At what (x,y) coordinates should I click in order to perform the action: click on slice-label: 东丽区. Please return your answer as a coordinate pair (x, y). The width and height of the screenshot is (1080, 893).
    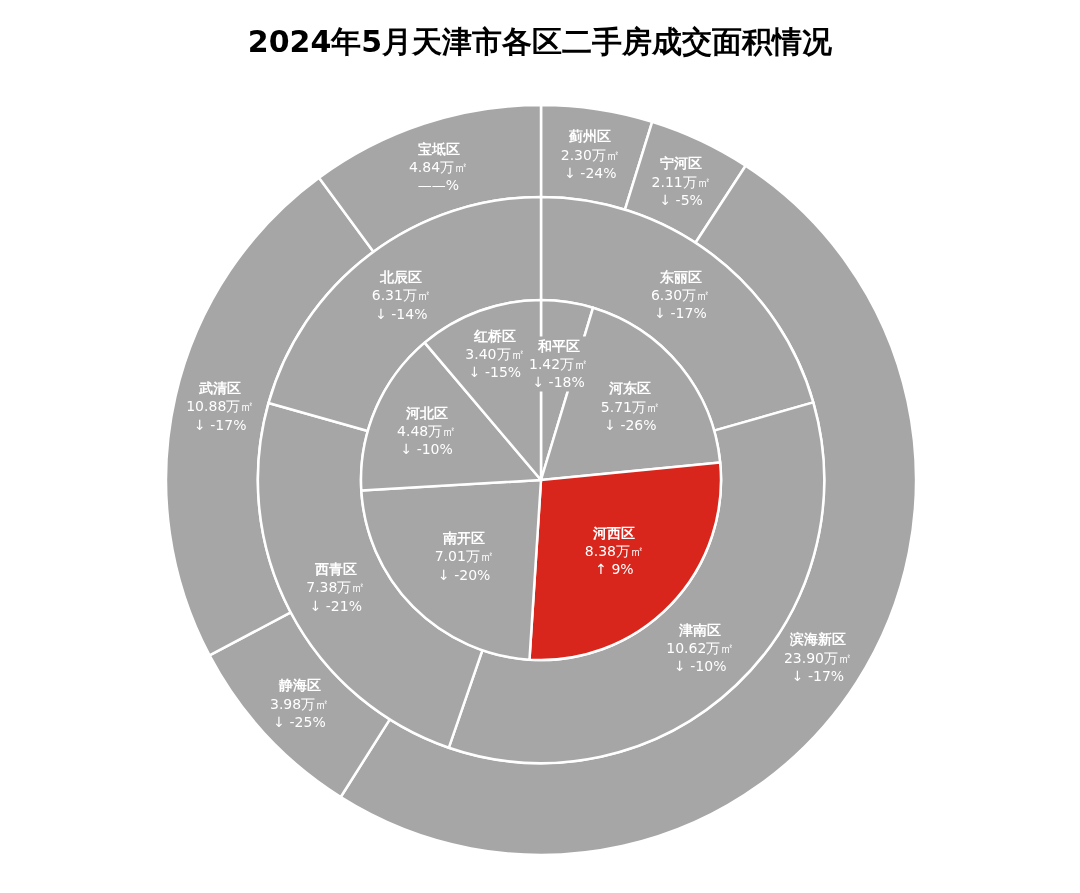
    Looking at the image, I should click on (680, 276).